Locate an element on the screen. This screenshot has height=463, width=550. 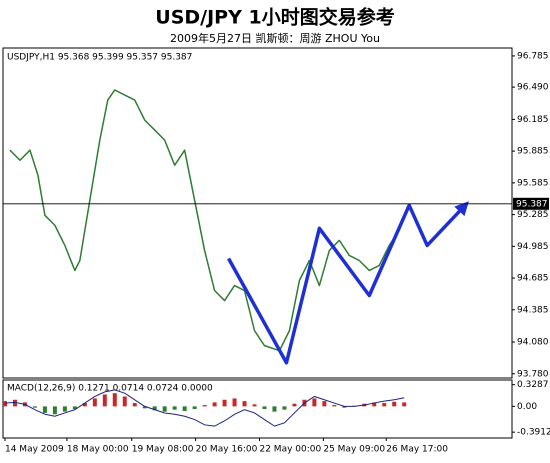
current-price-label: 95.387 is located at coordinates (532, 204).